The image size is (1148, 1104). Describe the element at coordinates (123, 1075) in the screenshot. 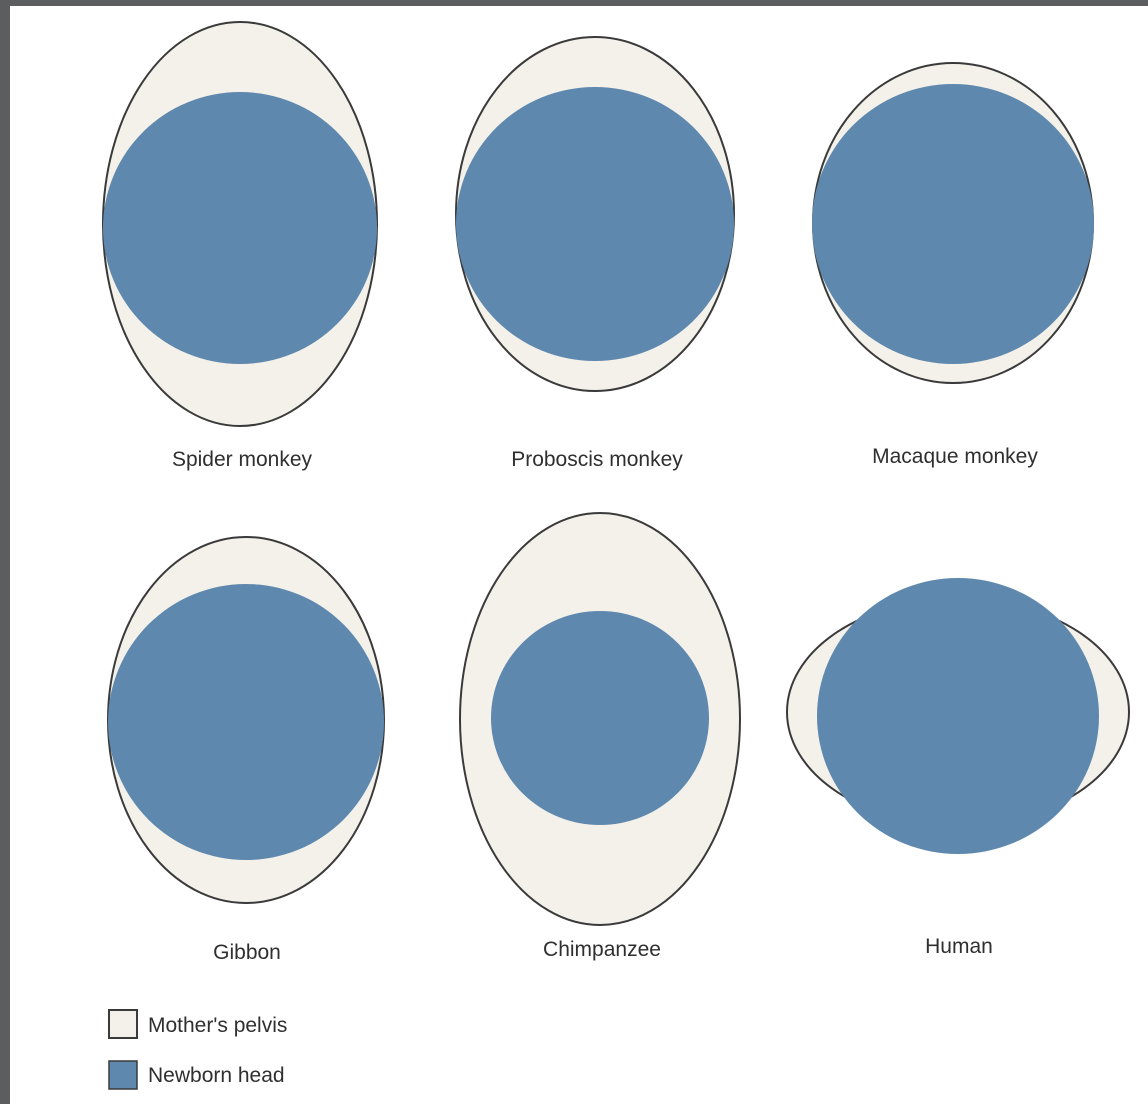

I see `legend-swatch-newborn-head` at that location.